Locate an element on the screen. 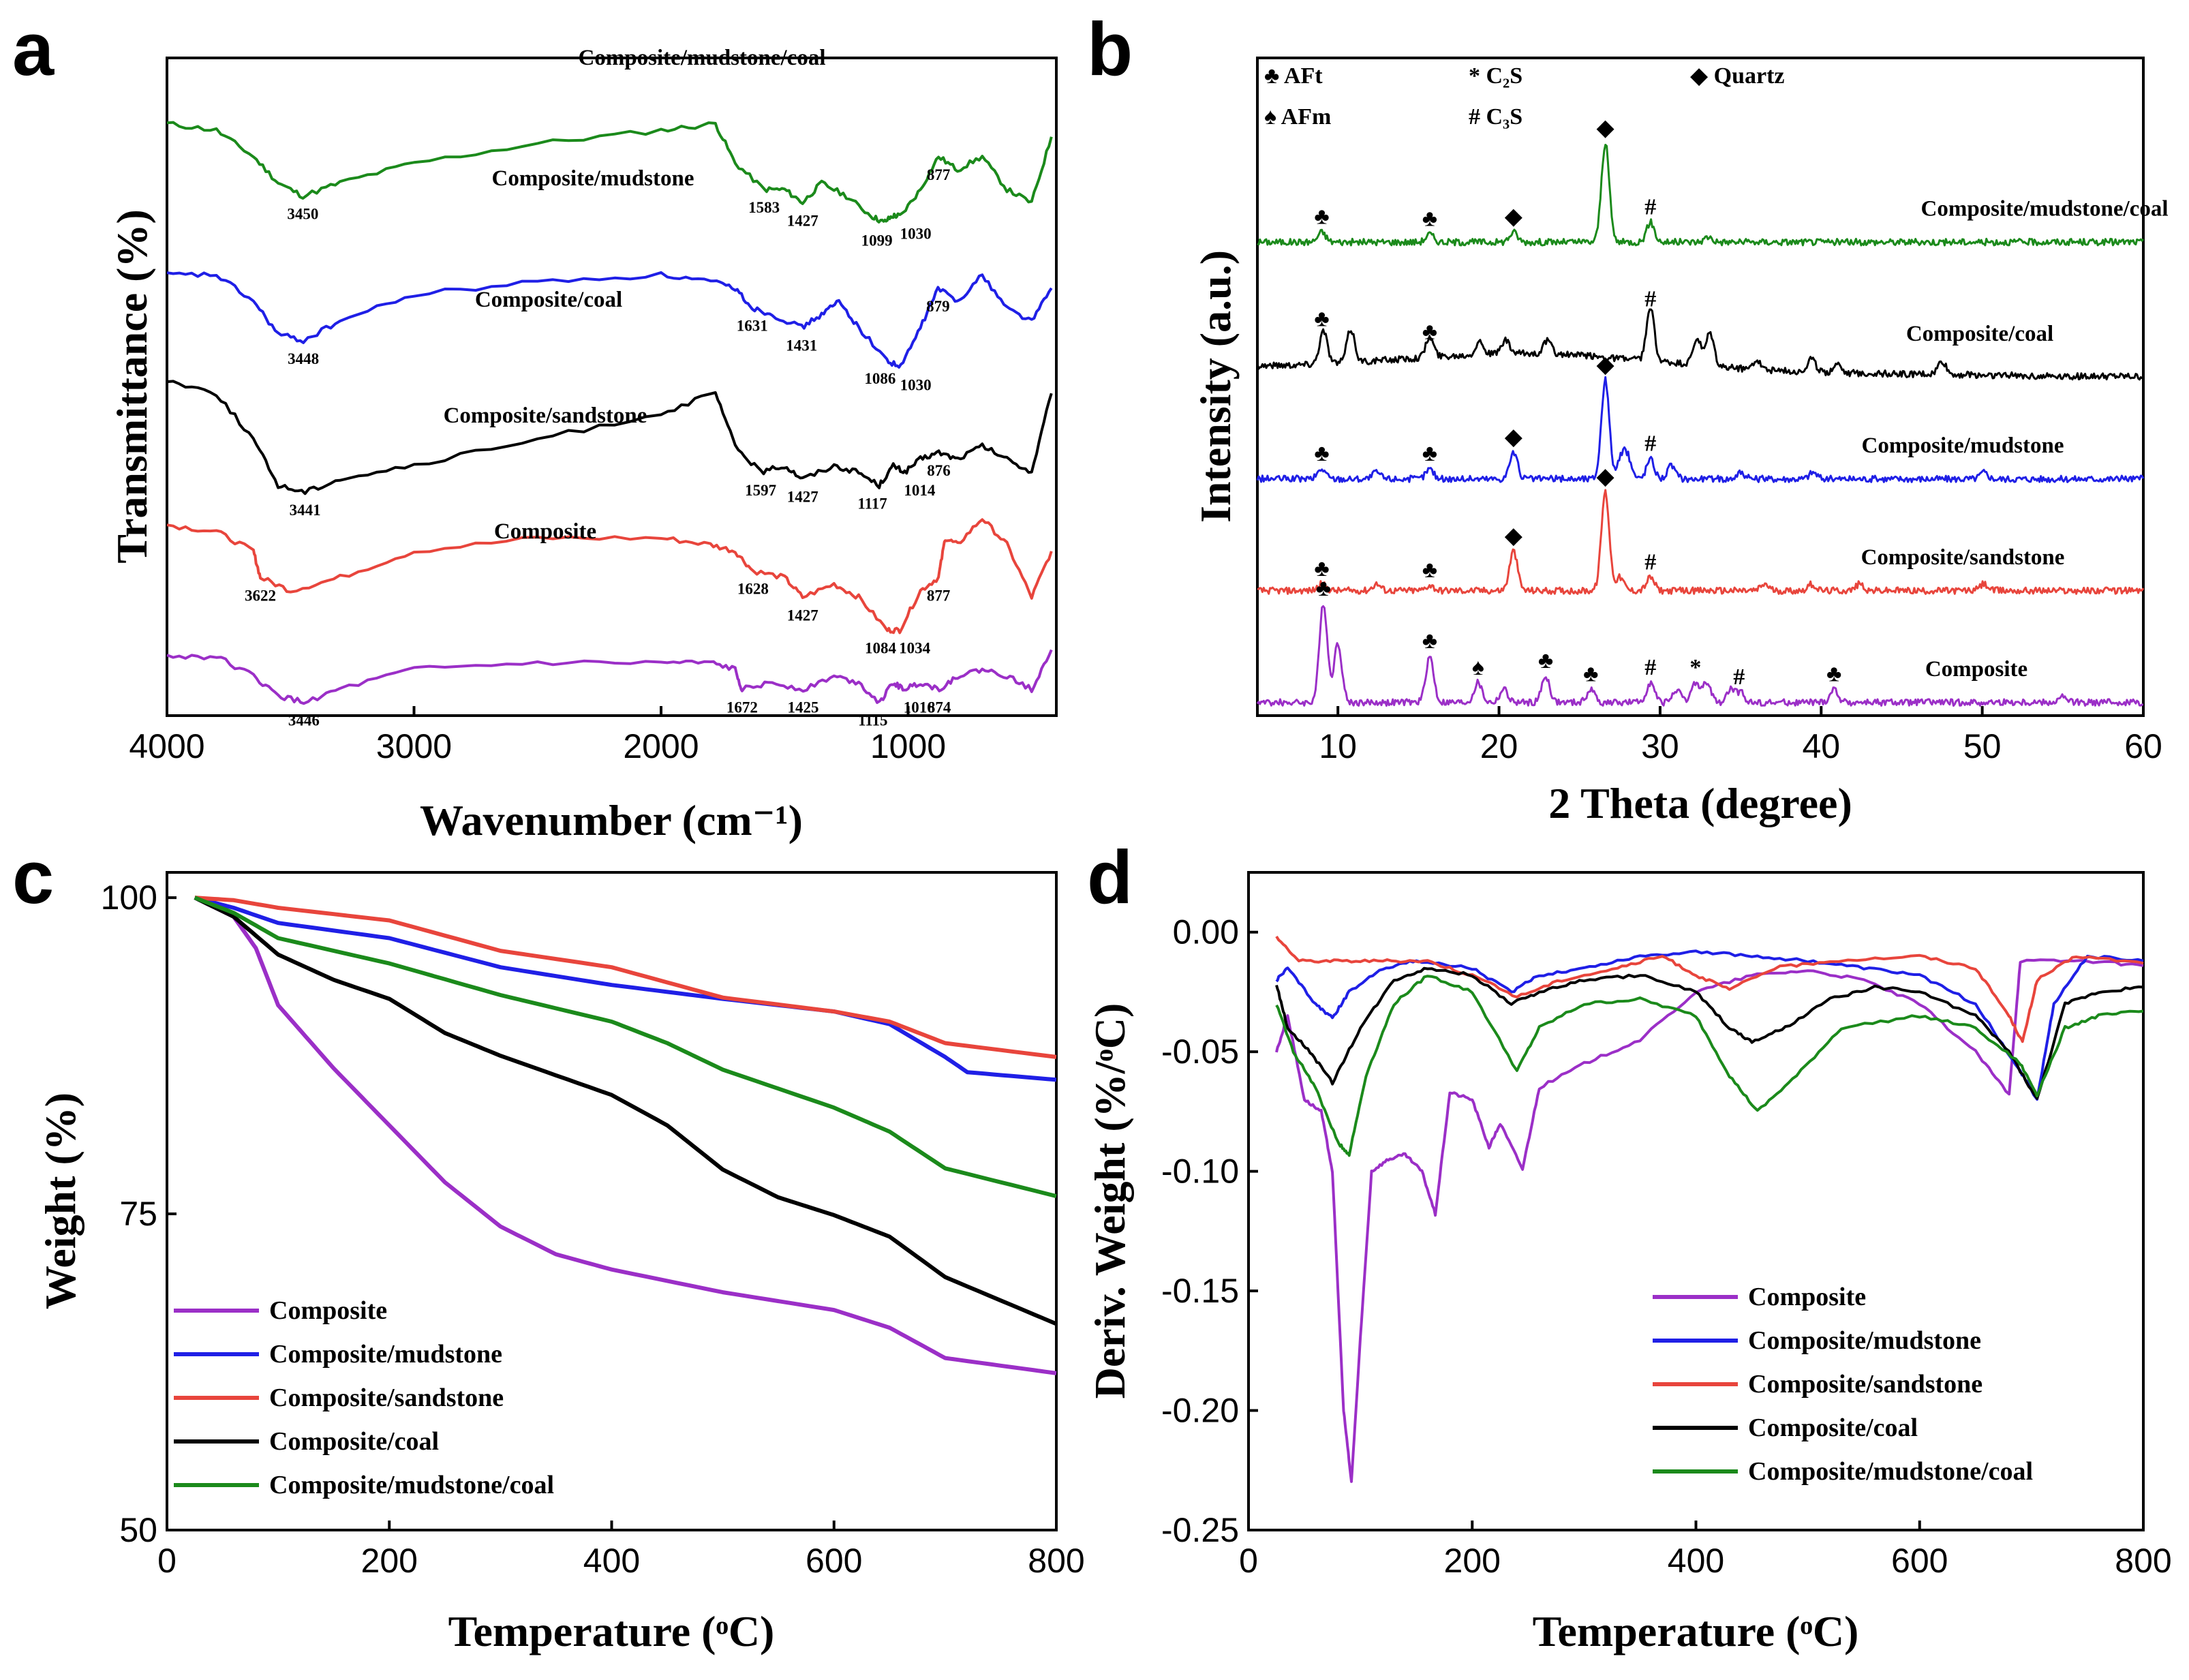 The height and width of the screenshot is (1680, 2189). panel-d-xtick-label: 400 is located at coordinates (1696, 1561).